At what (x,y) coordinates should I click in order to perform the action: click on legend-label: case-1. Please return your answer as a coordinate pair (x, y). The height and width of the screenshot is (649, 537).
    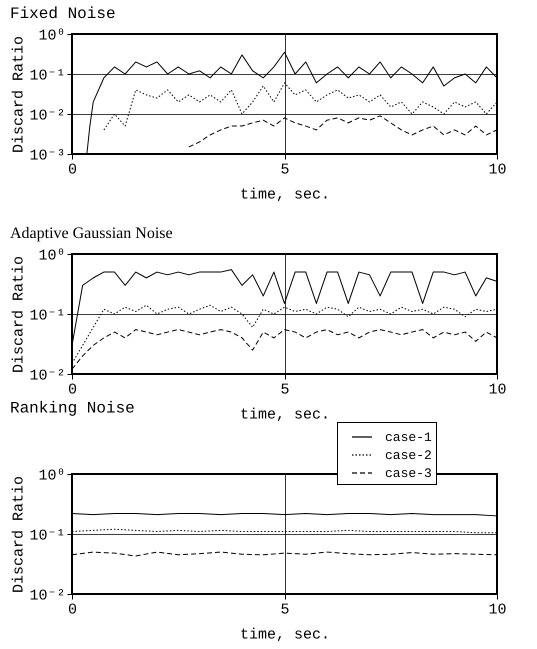
    Looking at the image, I should click on (408, 437).